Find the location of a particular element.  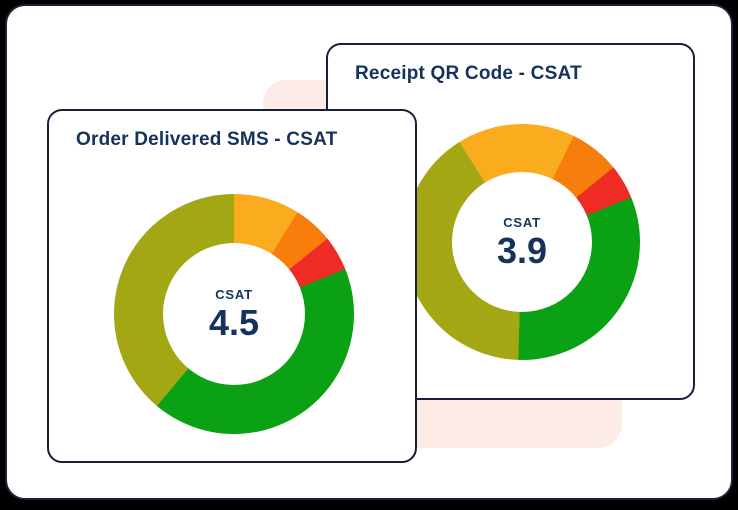

card-title-order-delivered-sms: Order Delivered SMS - CSAT is located at coordinates (207, 139).